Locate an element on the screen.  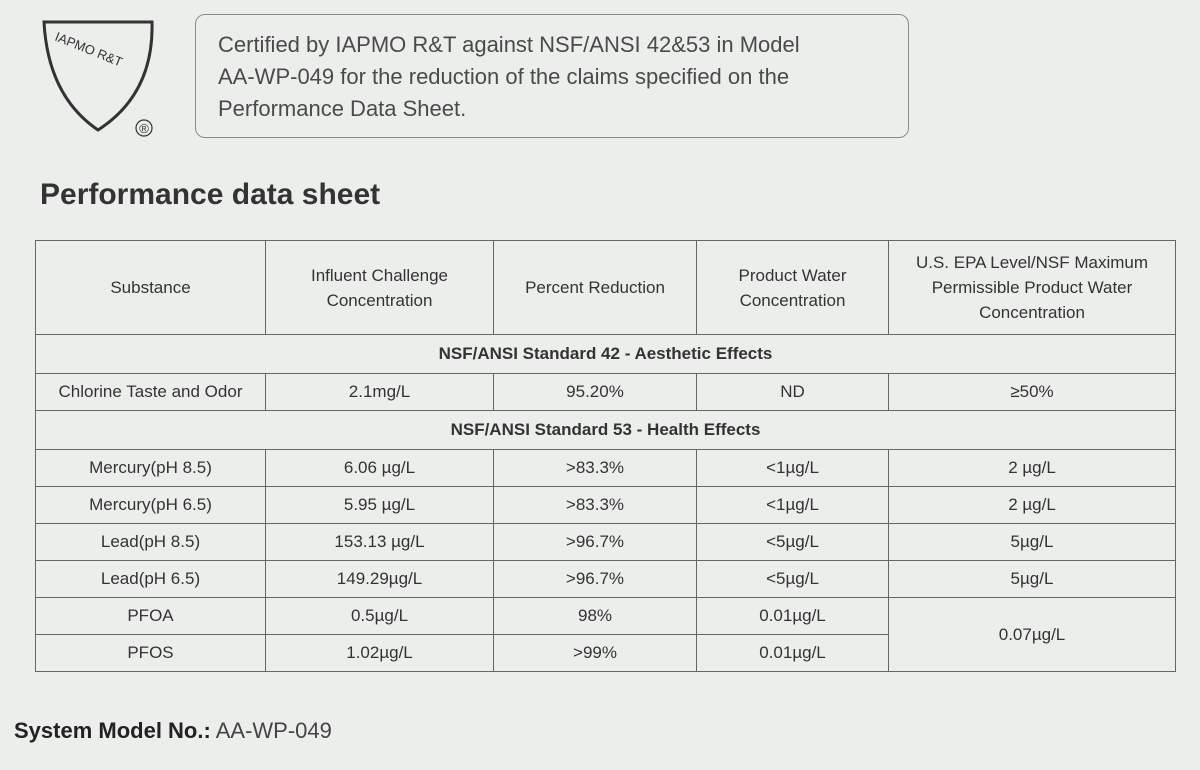
footer-label: System Model No.: is located at coordinates (112, 730).